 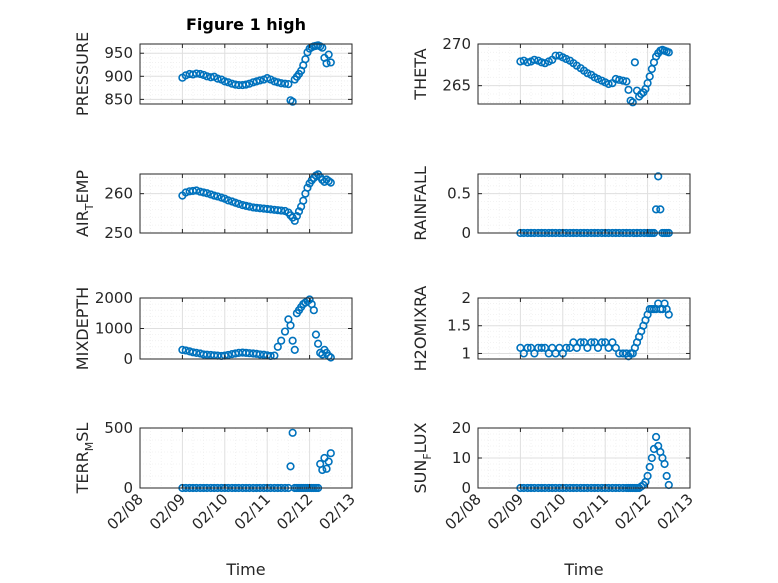 What do you see at coordinates (466, 298) in the screenshot?
I see `y-tick-label: 2` at bounding box center [466, 298].